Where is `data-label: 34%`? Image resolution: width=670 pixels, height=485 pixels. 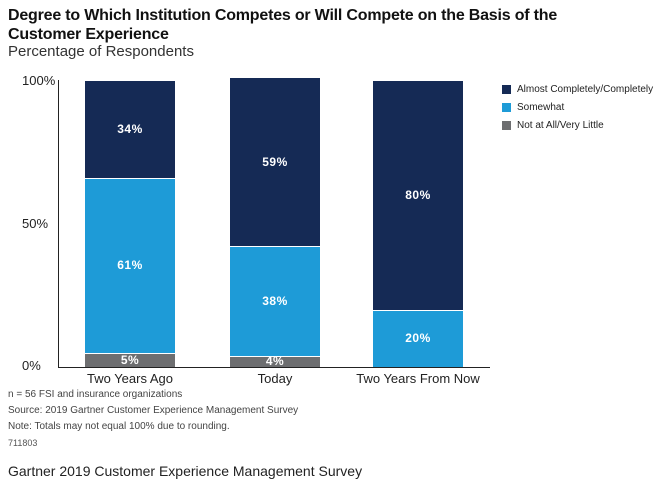 data-label: 34% is located at coordinates (130, 128).